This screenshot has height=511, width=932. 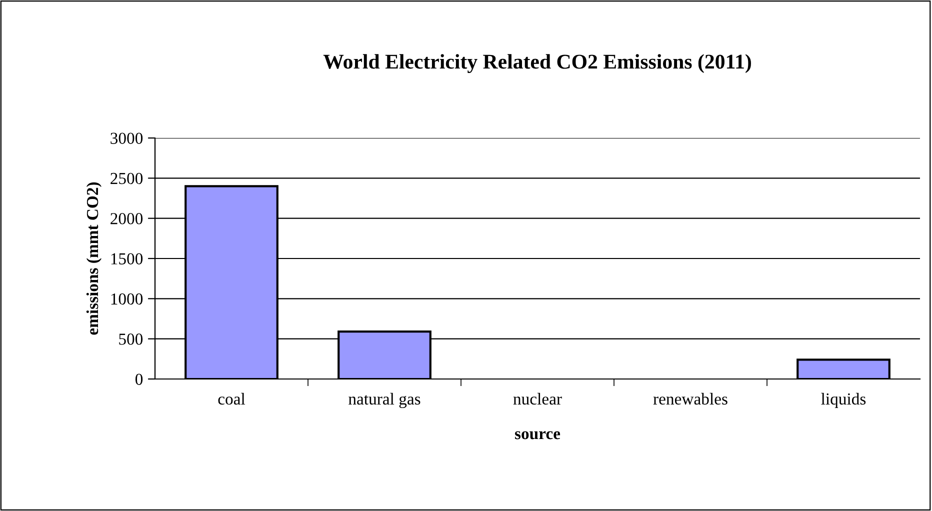 I want to click on x-tick-label: coal, so click(x=232, y=398).